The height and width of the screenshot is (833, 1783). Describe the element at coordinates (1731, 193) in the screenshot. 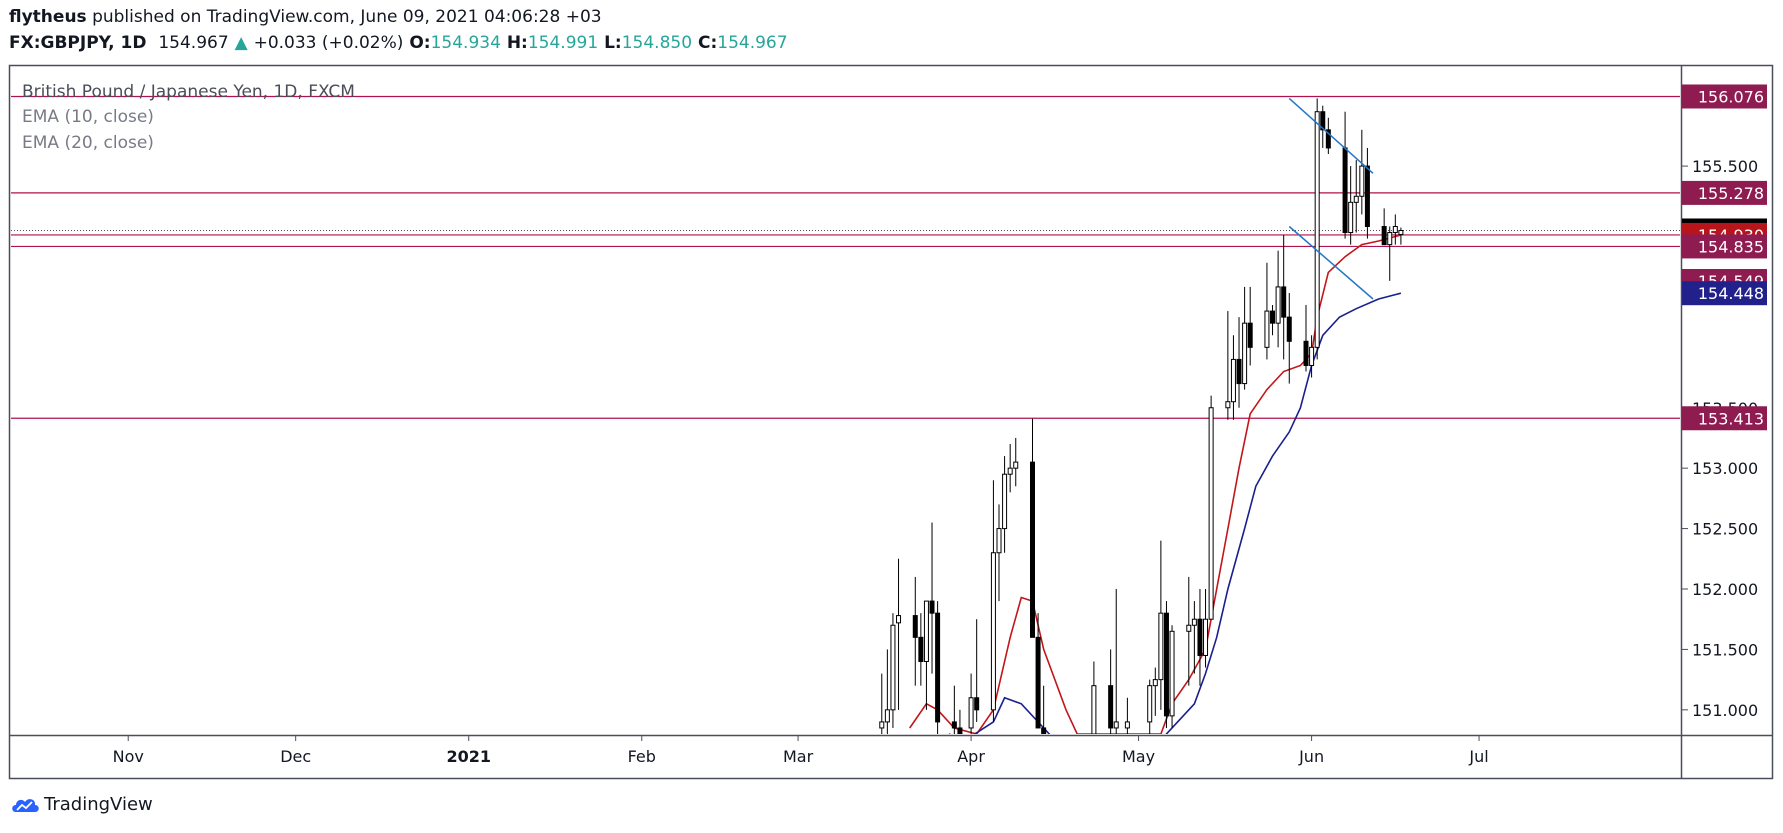

I see `price-badge-label: 155.278` at that location.